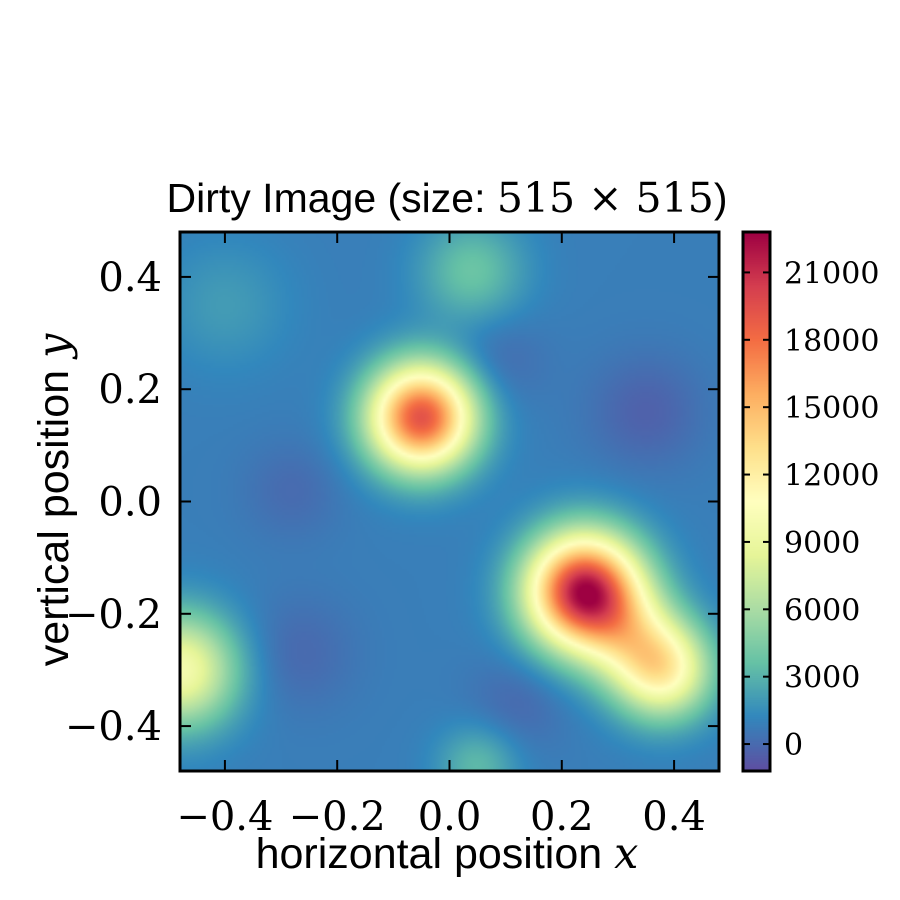 The image size is (900, 900). Describe the element at coordinates (54, 346) in the screenshot. I see `y-axis-label-var: y` at that location.